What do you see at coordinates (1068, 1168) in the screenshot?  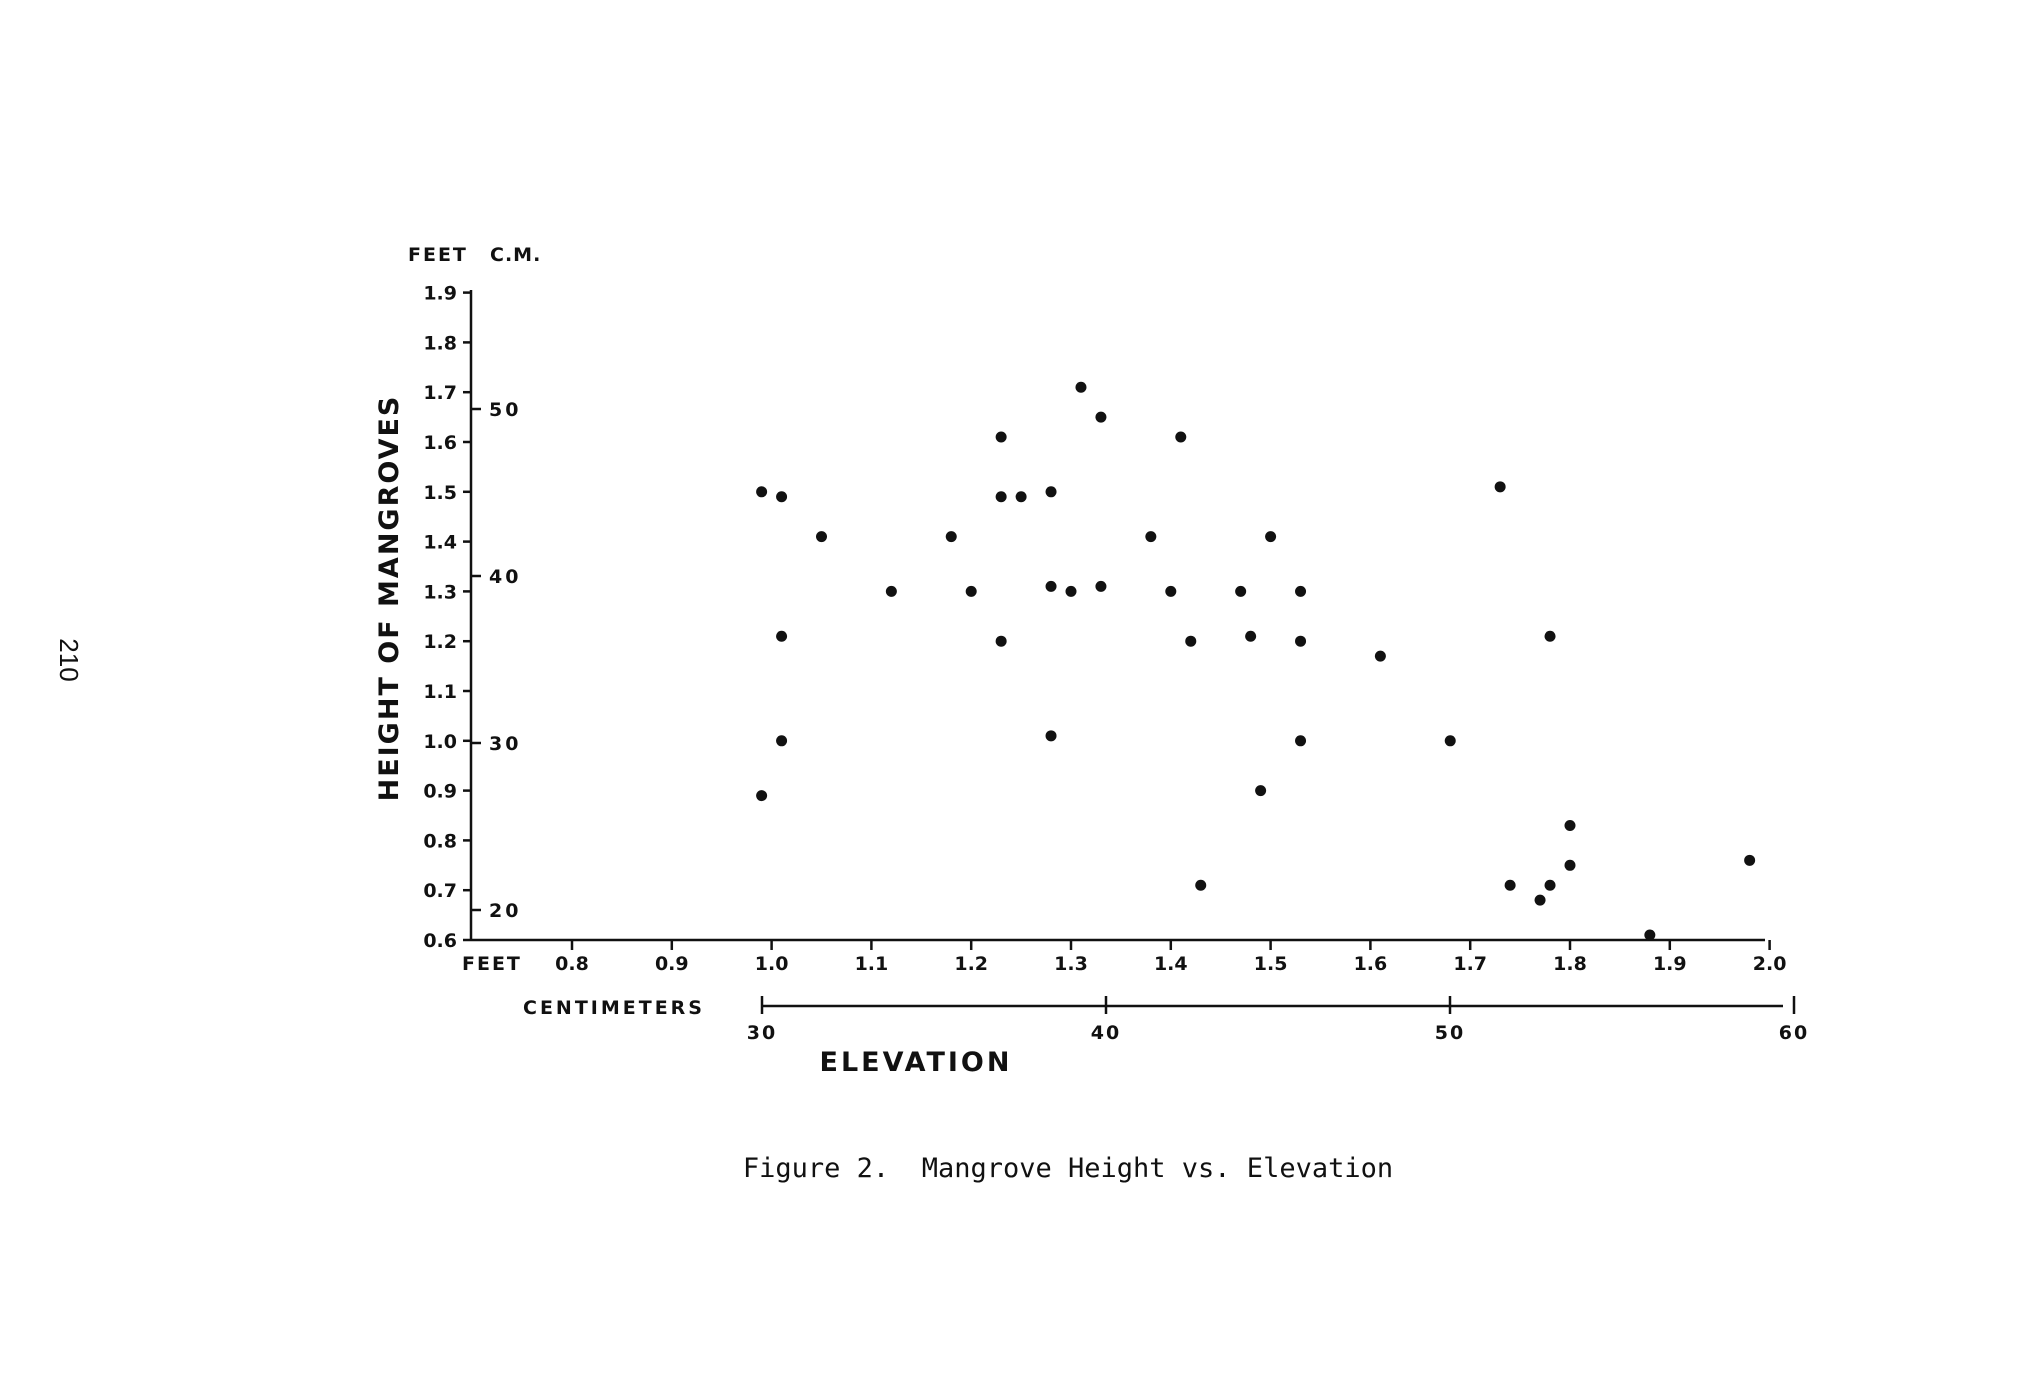 I see `figure-caption: Figure 2. Mangrove Height vs. Elevation` at bounding box center [1068, 1168].